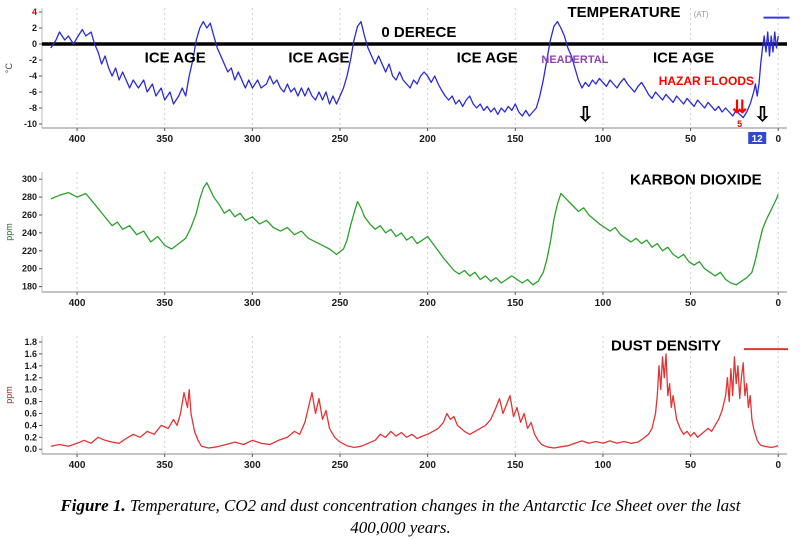  I want to click on event-arrow-2: ⇩, so click(762, 115).